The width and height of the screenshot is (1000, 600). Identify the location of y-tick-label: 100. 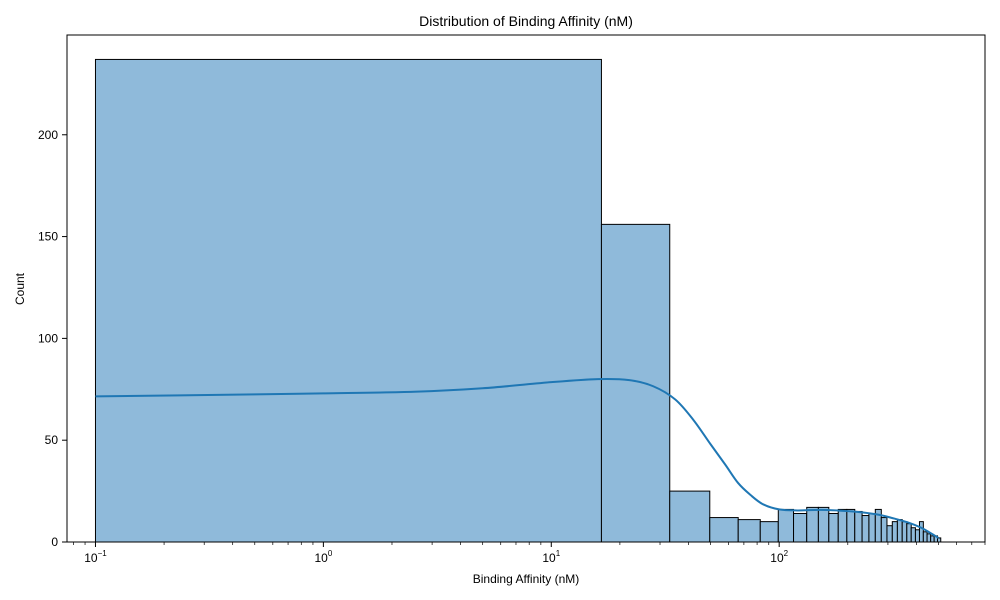
(48, 338).